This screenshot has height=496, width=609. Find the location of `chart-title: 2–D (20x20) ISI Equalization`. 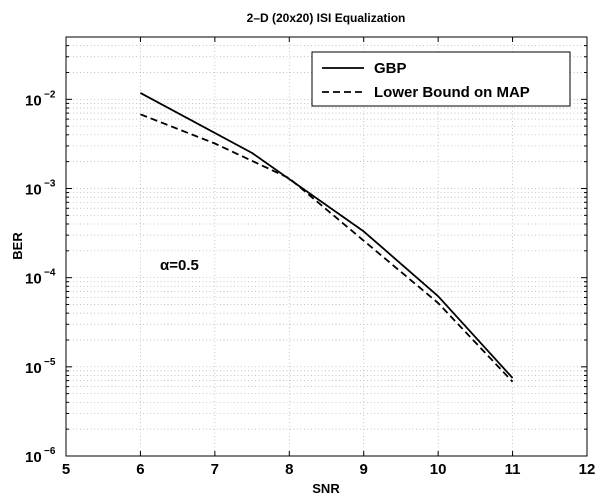

chart-title: 2–D (20x20) ISI Equalization is located at coordinates (326, 18).